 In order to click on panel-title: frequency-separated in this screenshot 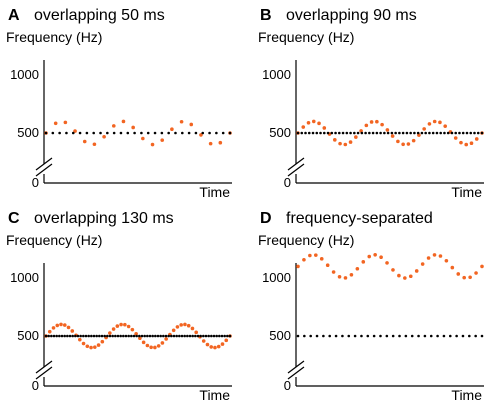, I will do `click(359, 218)`.